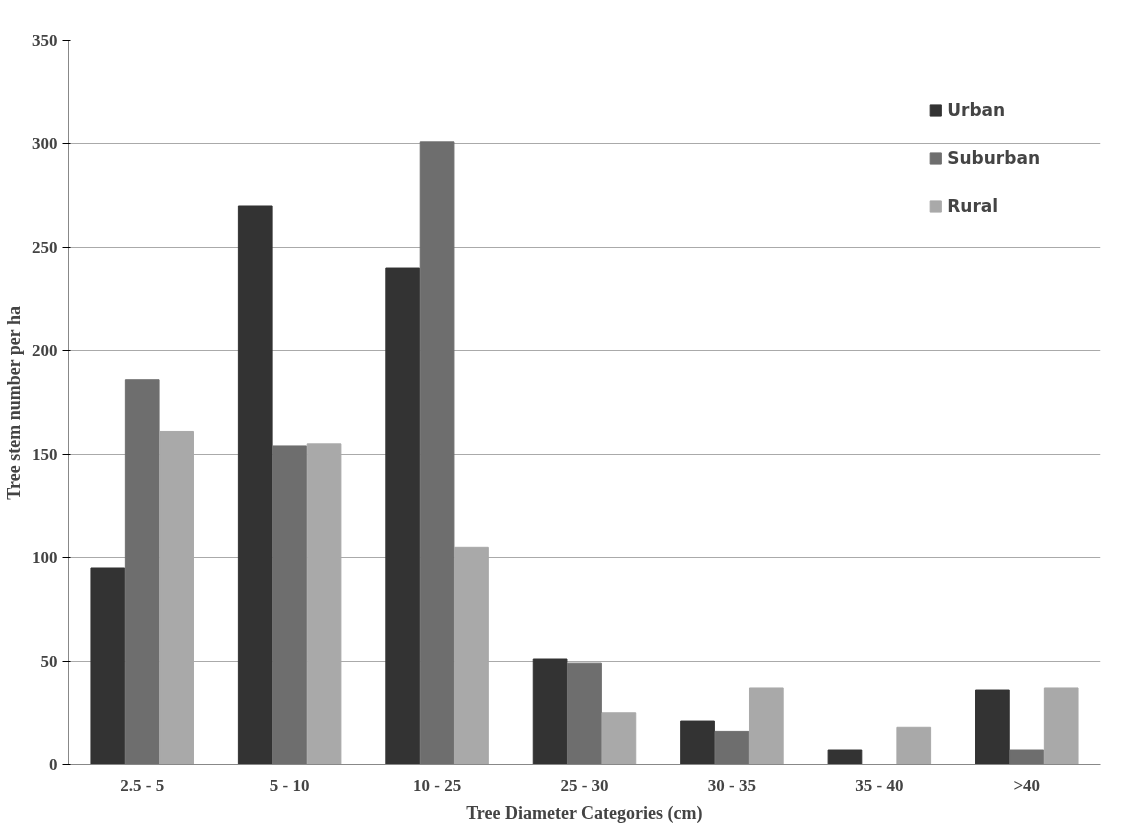  Describe the element at coordinates (142, 785) in the screenshot. I see `x-tick-label: 2.5 - 5` at that location.